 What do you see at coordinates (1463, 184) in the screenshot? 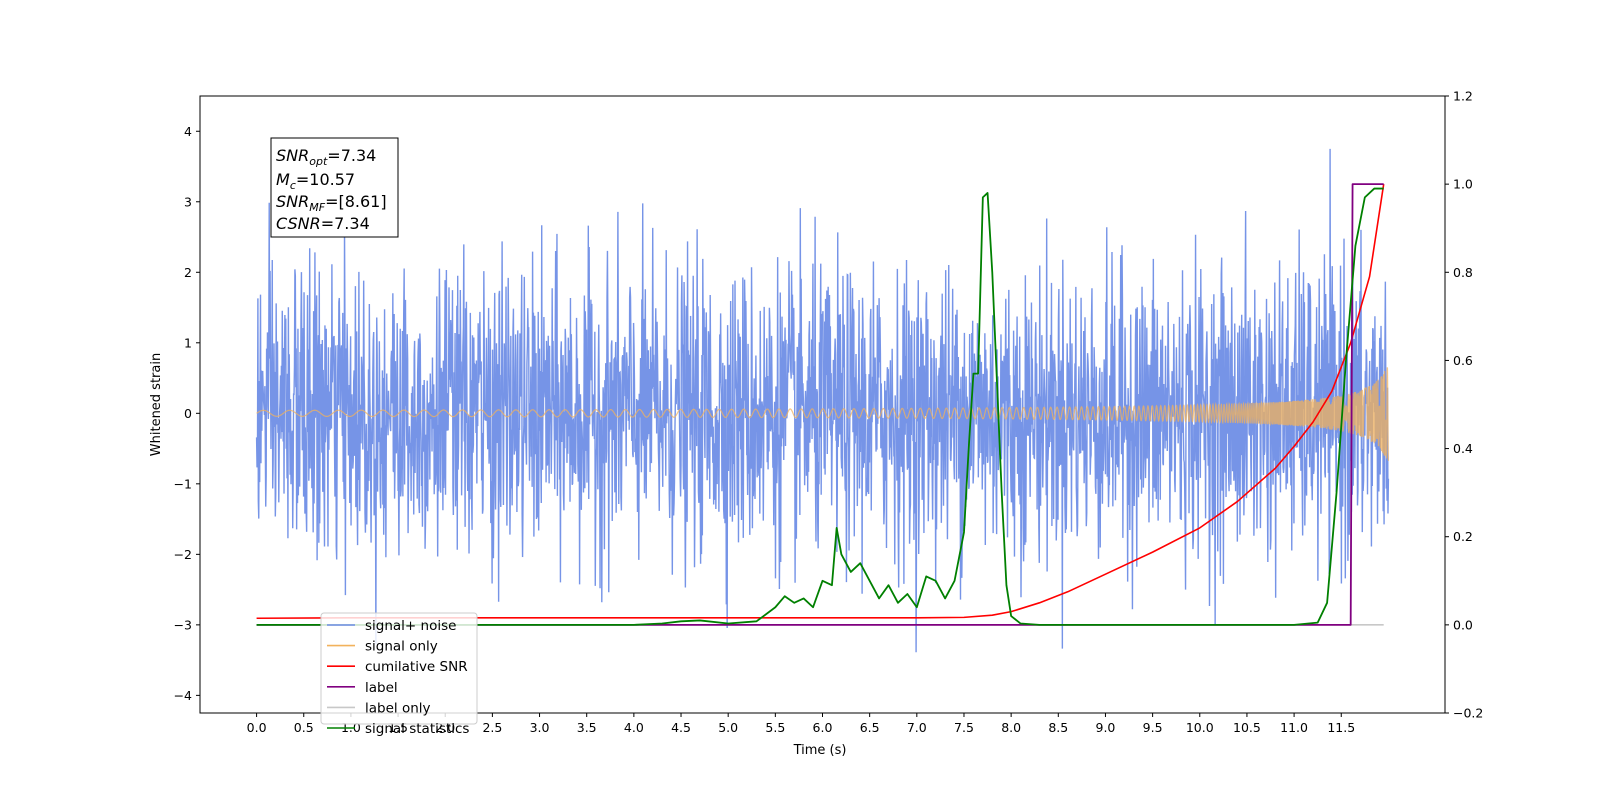
I see `y-tick-label-right: 1.0` at bounding box center [1463, 184].